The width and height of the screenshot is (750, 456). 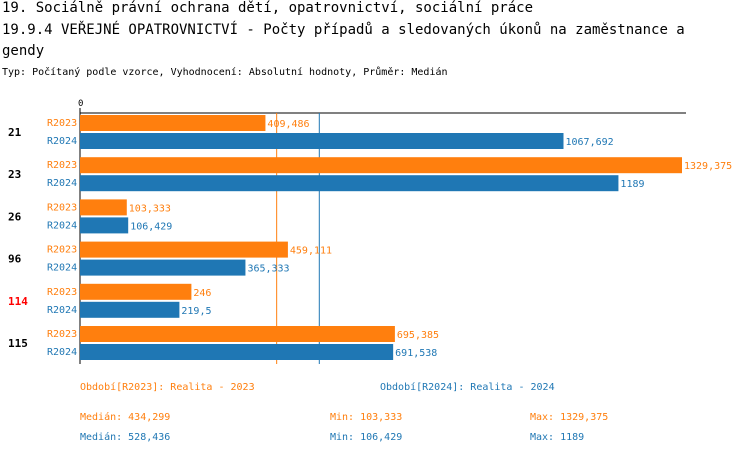 What do you see at coordinates (151, 226) in the screenshot?
I see `data-label-r2024-26: 106,429` at bounding box center [151, 226].